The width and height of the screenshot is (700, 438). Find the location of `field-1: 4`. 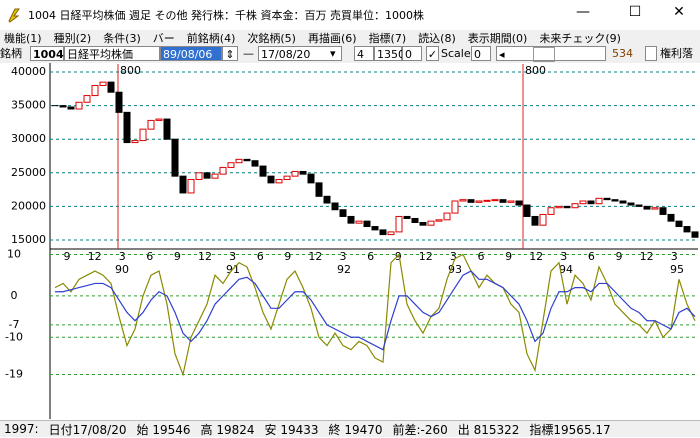

field-1: 4 is located at coordinates (364, 53).